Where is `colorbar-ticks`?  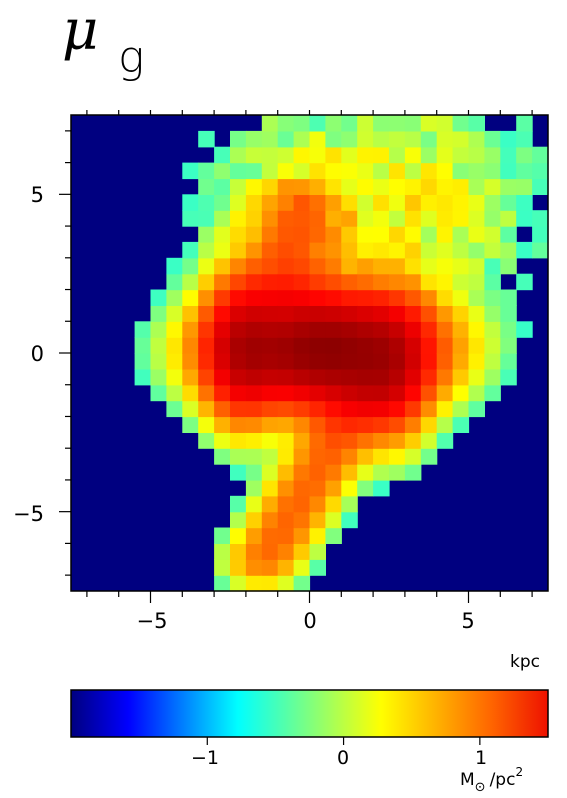 colorbar-ticks is located at coordinates (343, 741).